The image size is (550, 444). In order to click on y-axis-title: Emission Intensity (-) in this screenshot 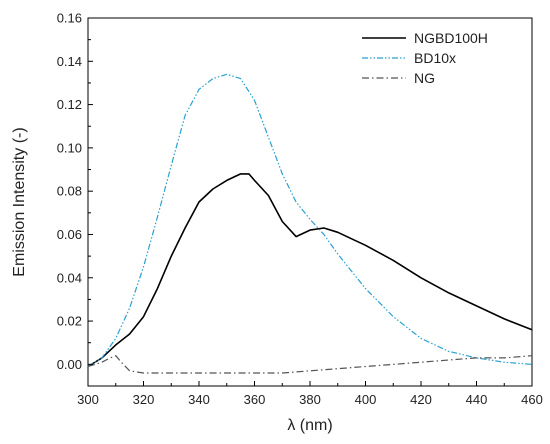, I will do `click(19, 201)`.